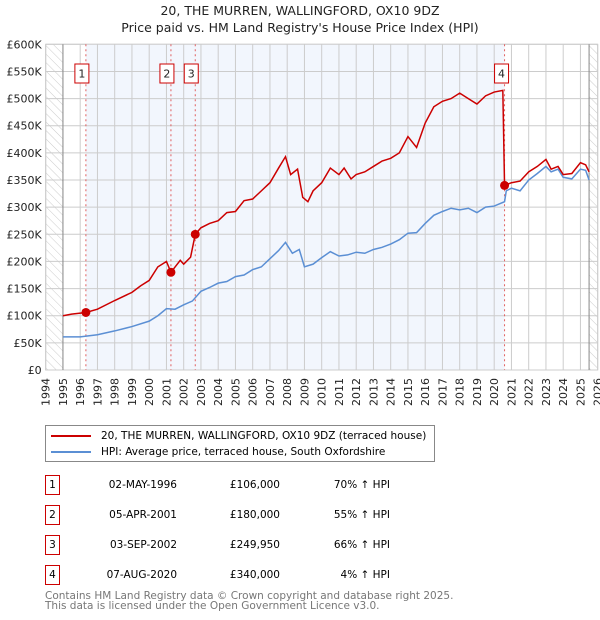 Image resolution: width=600 pixels, height=620 pixels. I want to click on x-tick-label: 2019, so click(477, 392).